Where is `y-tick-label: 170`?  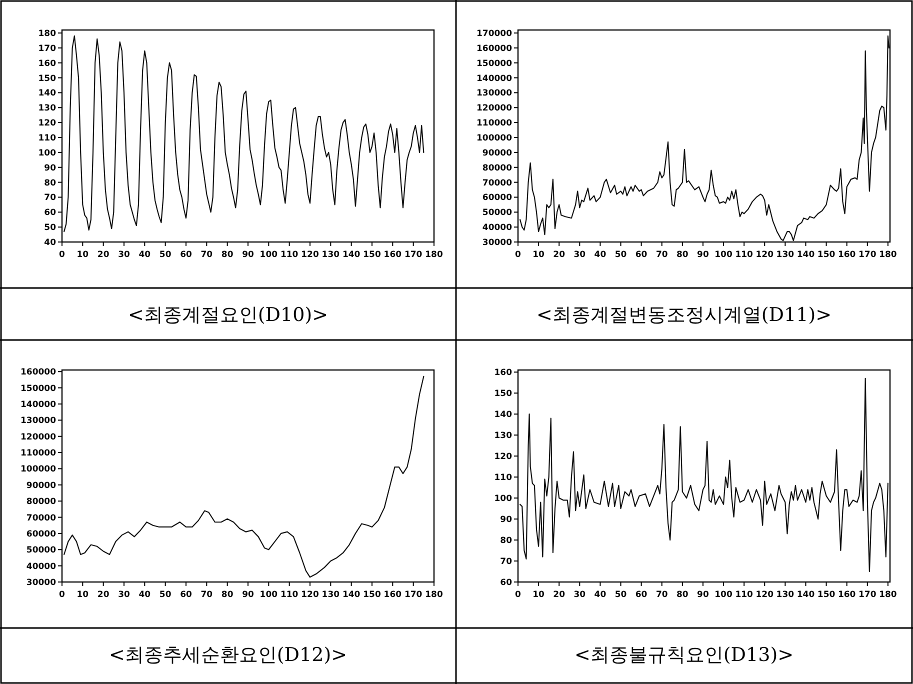
y-tick-label: 170 is located at coordinates (47, 49).